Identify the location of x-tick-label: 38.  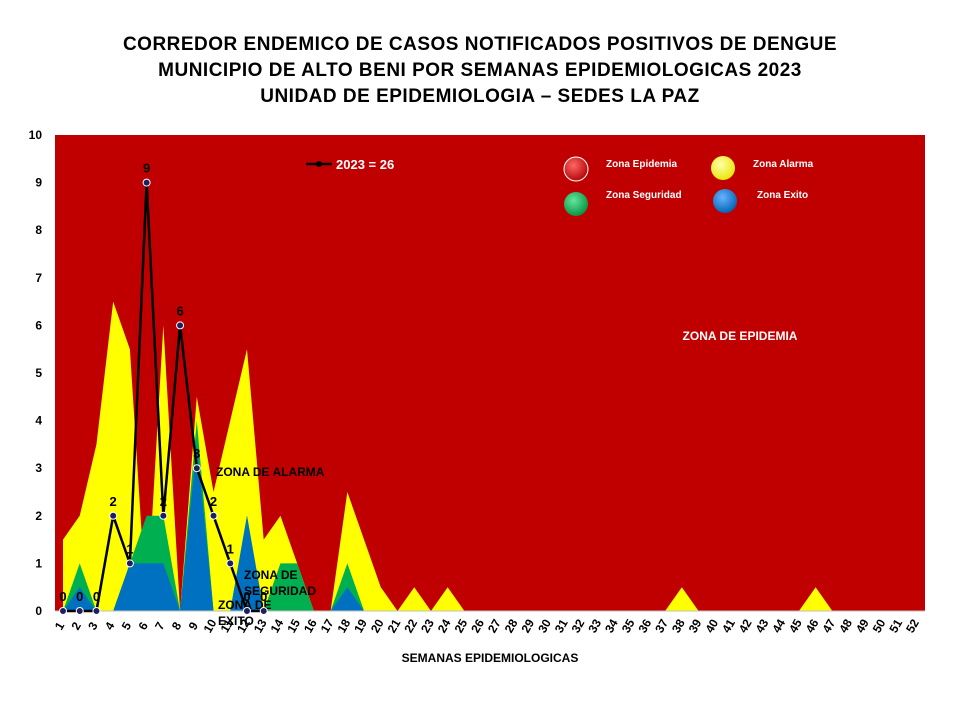
(678, 625).